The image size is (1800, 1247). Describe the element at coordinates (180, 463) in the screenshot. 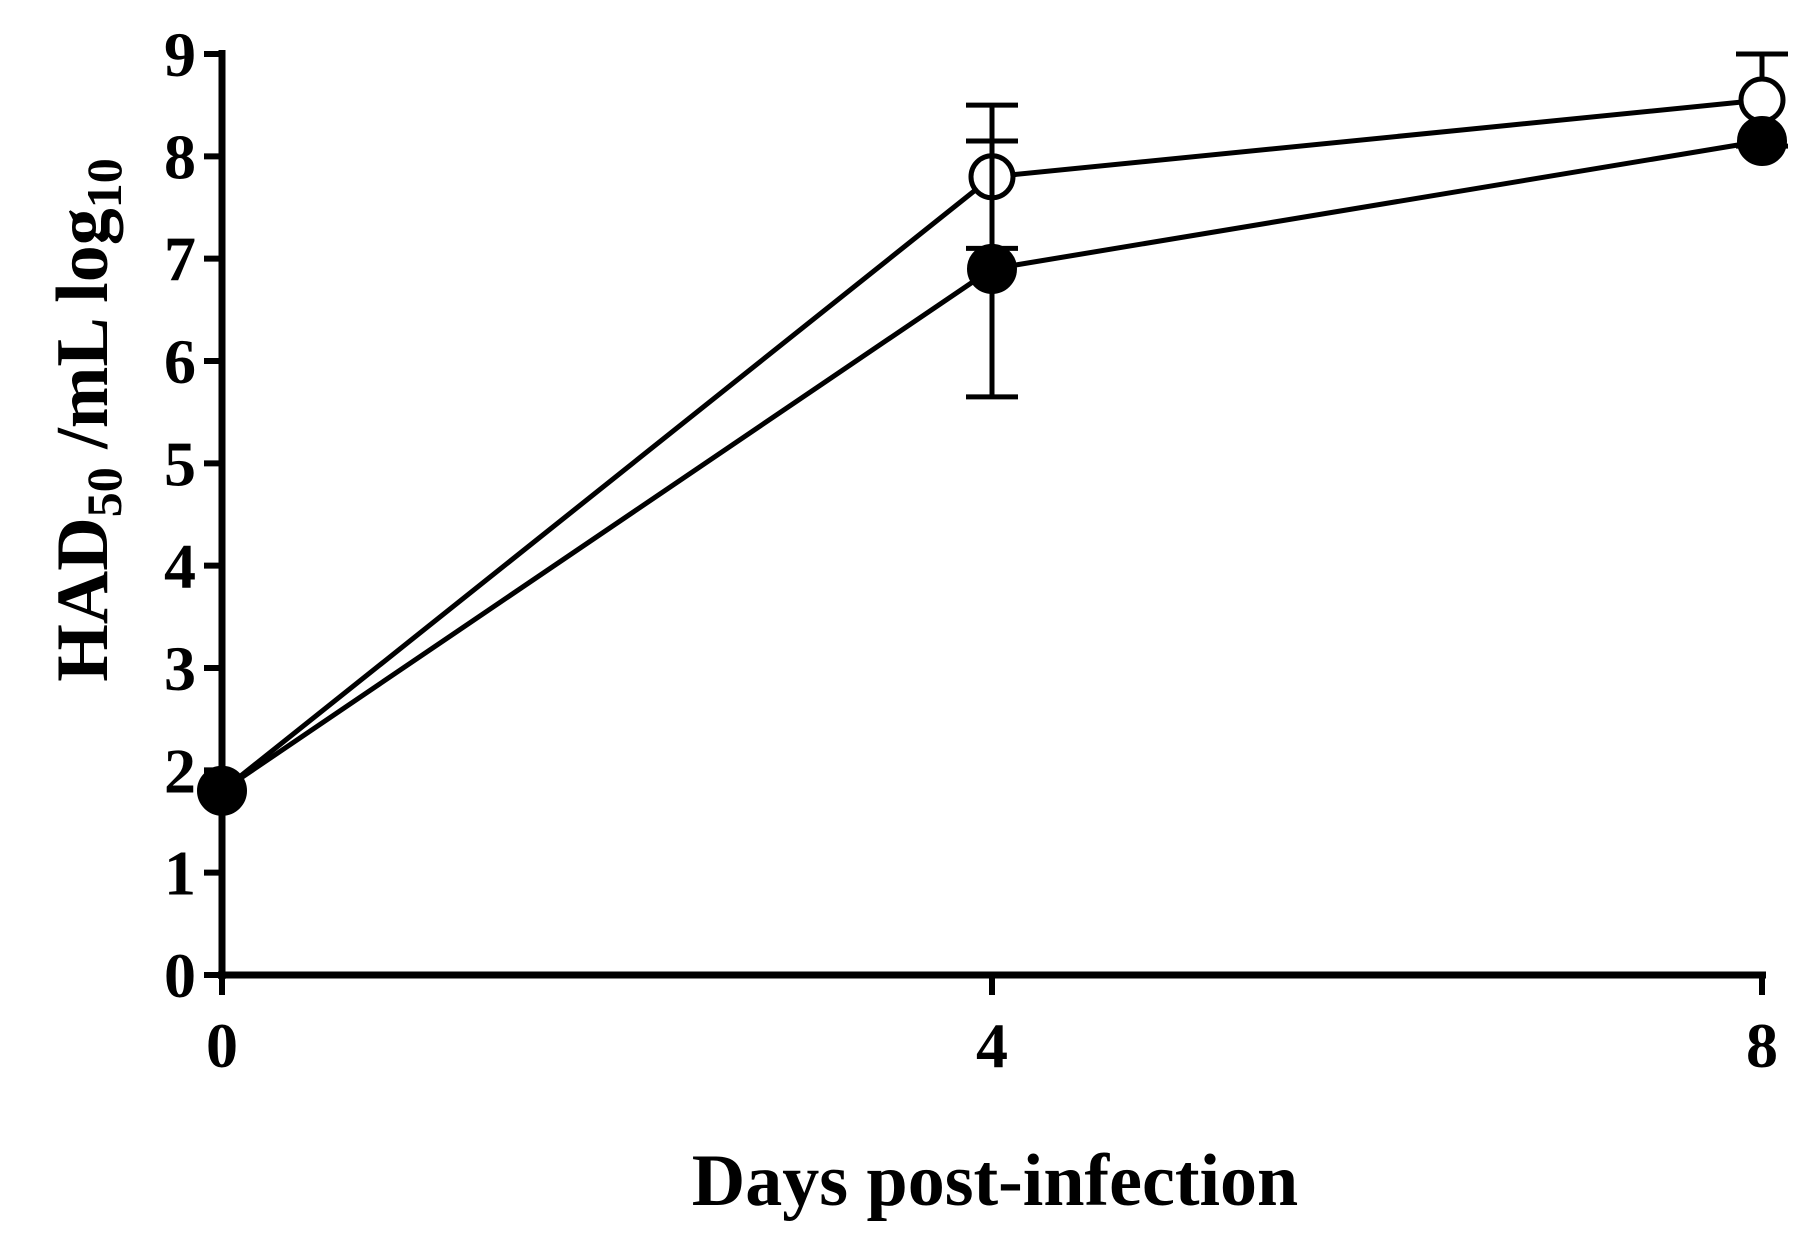

I see `y-tick-label: 5` at that location.